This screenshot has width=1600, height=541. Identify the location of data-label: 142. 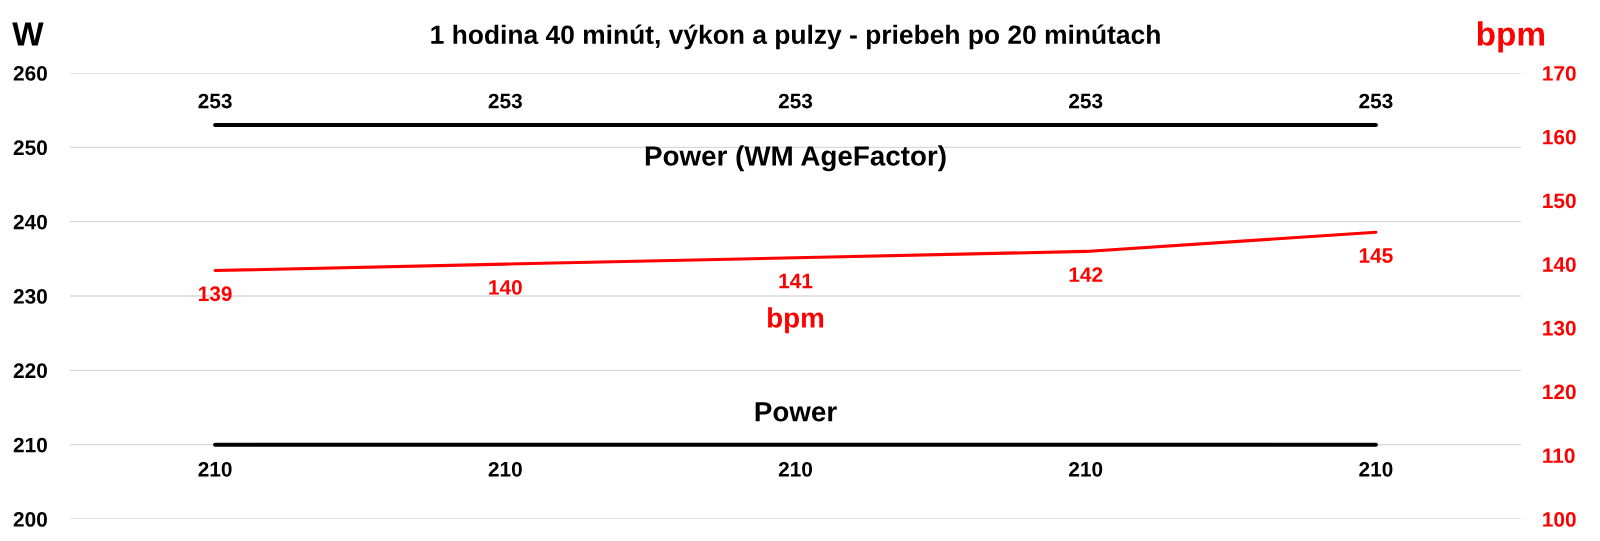
(1086, 274).